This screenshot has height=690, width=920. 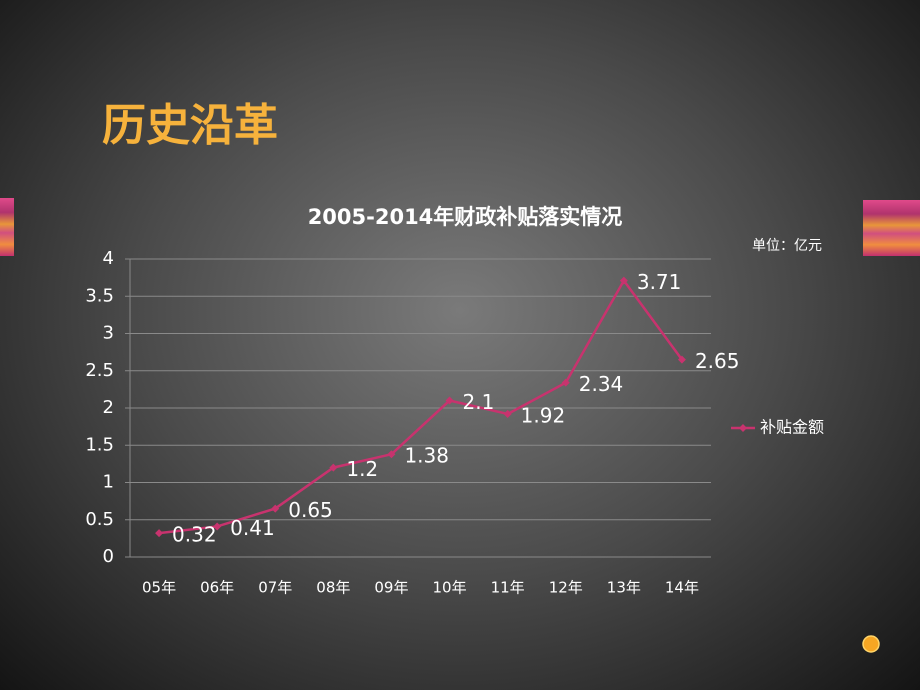 What do you see at coordinates (108, 407) in the screenshot?
I see `y-tick-label: 2` at bounding box center [108, 407].